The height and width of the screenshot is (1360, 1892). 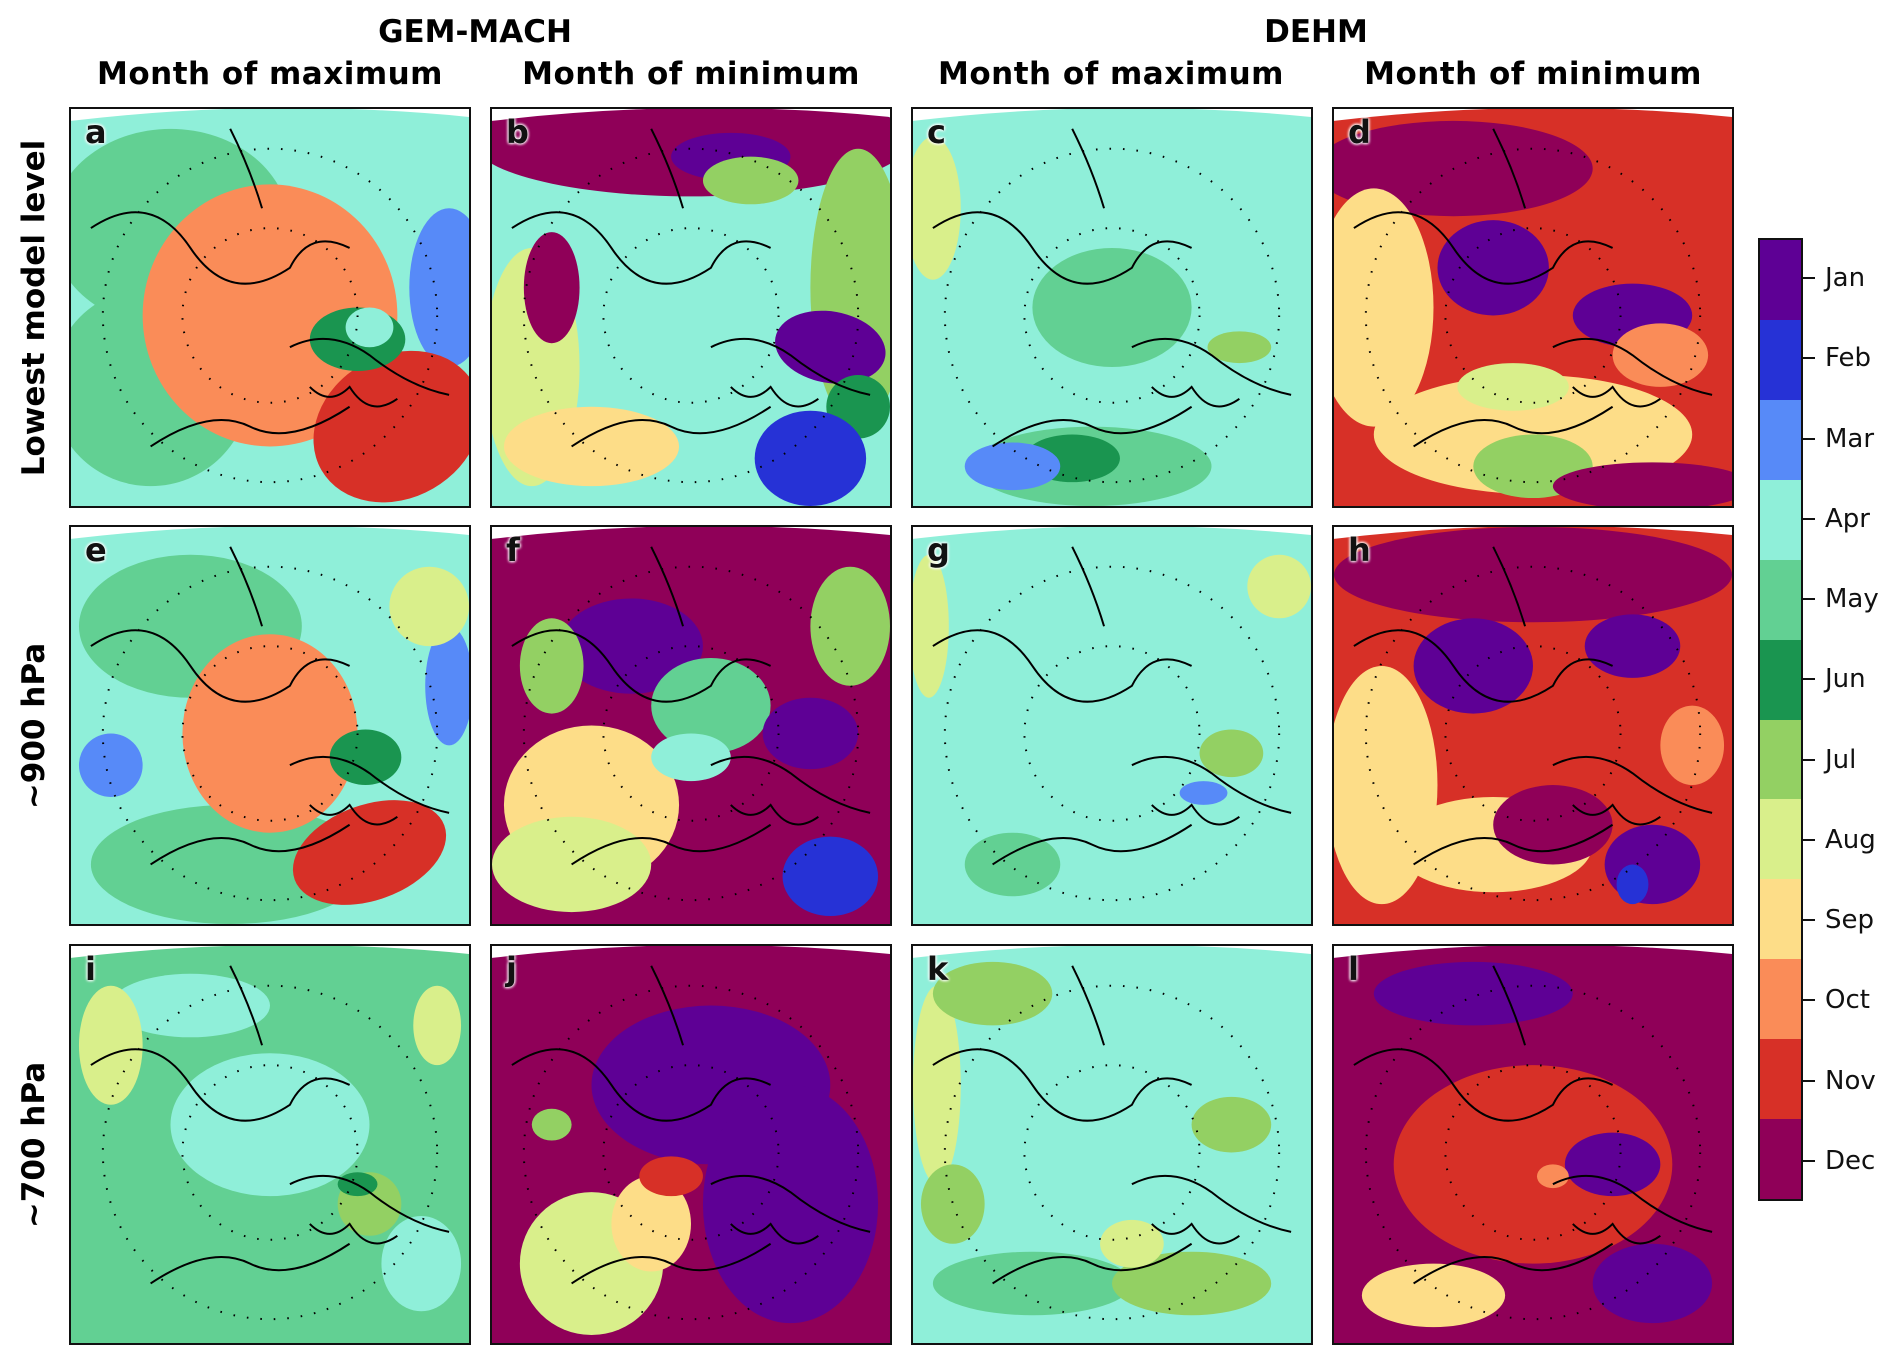 What do you see at coordinates (938, 550) in the screenshot?
I see `panel-letter: g` at bounding box center [938, 550].